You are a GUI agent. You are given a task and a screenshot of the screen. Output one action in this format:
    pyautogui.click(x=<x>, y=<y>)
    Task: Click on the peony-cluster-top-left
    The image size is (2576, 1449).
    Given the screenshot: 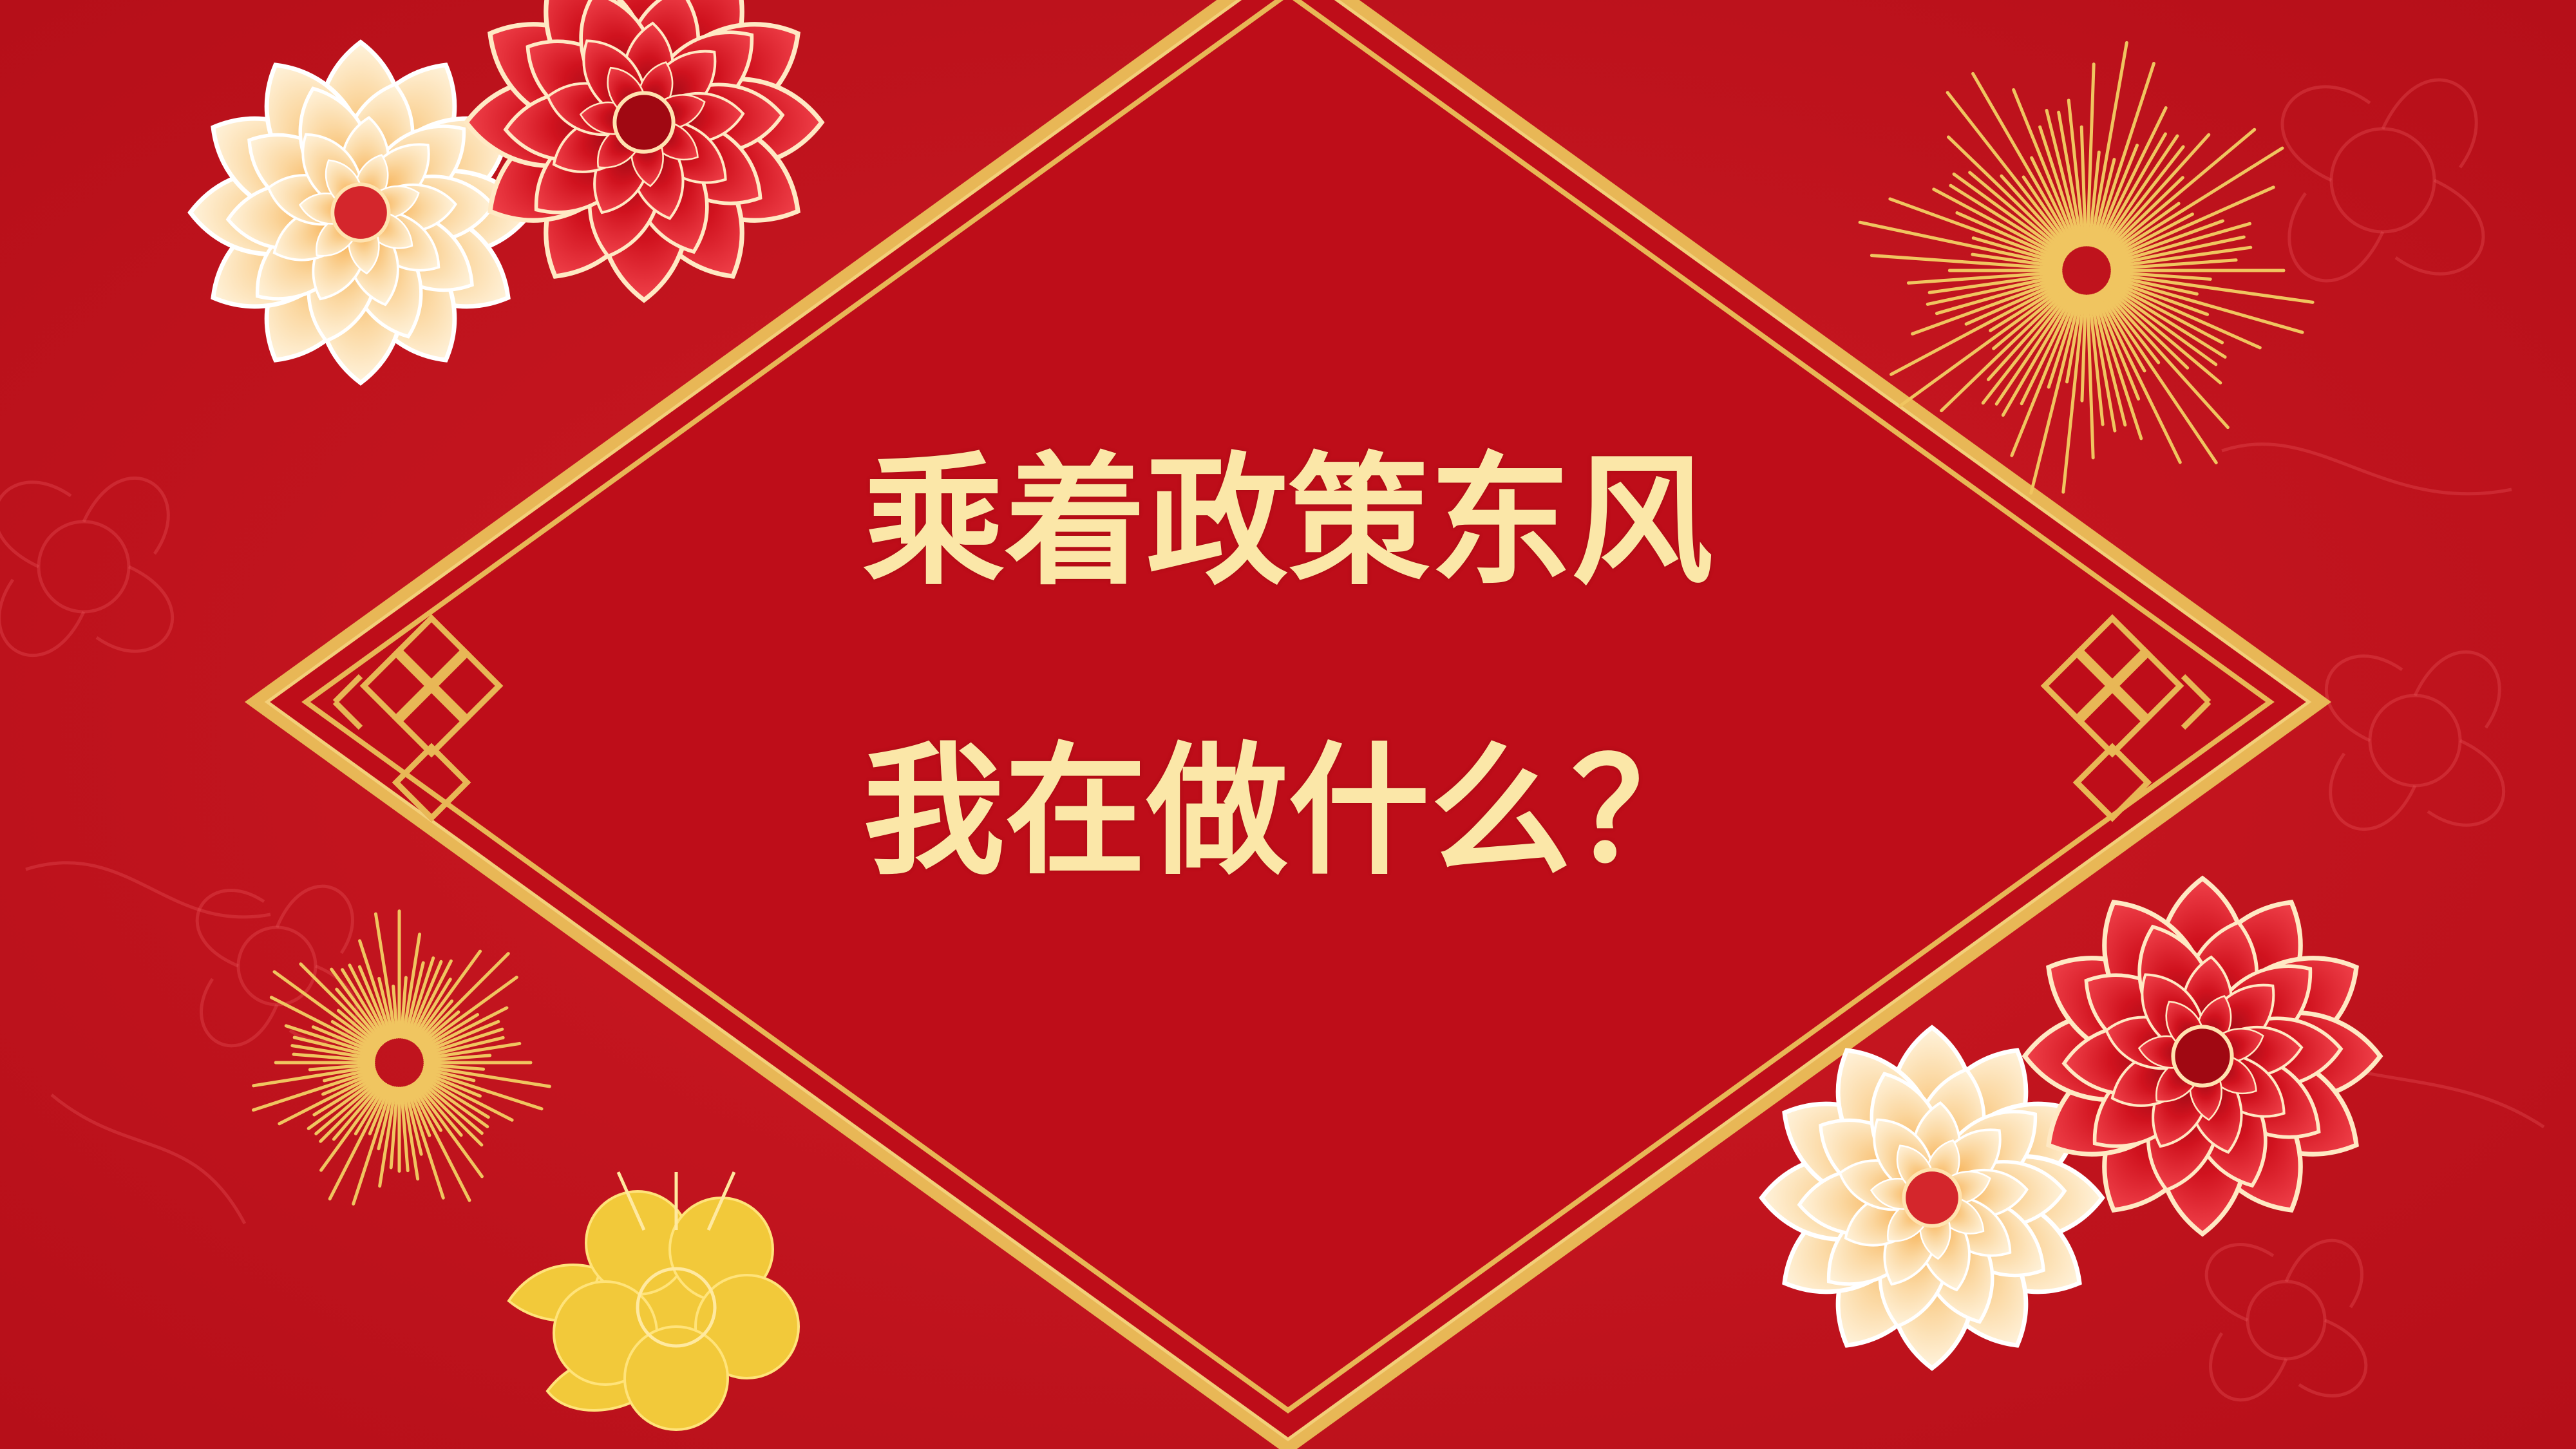 What is the action you would take?
    pyautogui.click(x=507, y=191)
    